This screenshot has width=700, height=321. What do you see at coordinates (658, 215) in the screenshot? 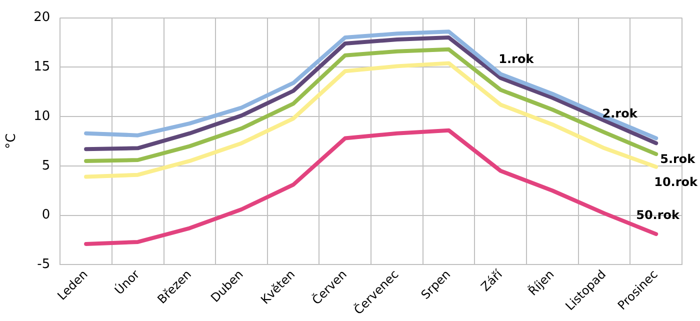
I see `series-label: 50.rok` at bounding box center [658, 215].